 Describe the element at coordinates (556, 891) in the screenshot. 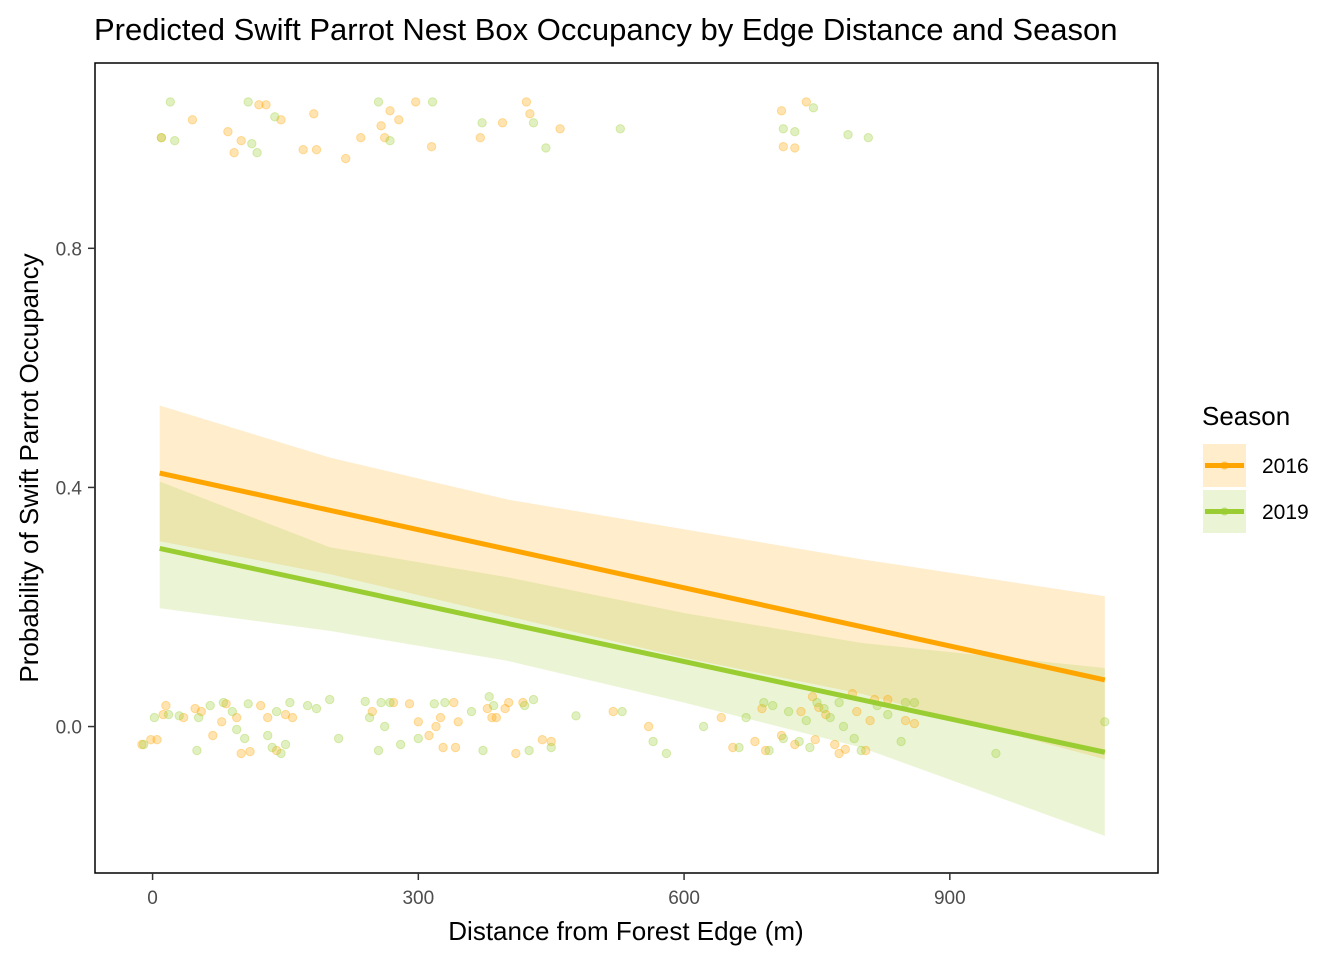

I see `x-axis: 0 300 600 900` at that location.